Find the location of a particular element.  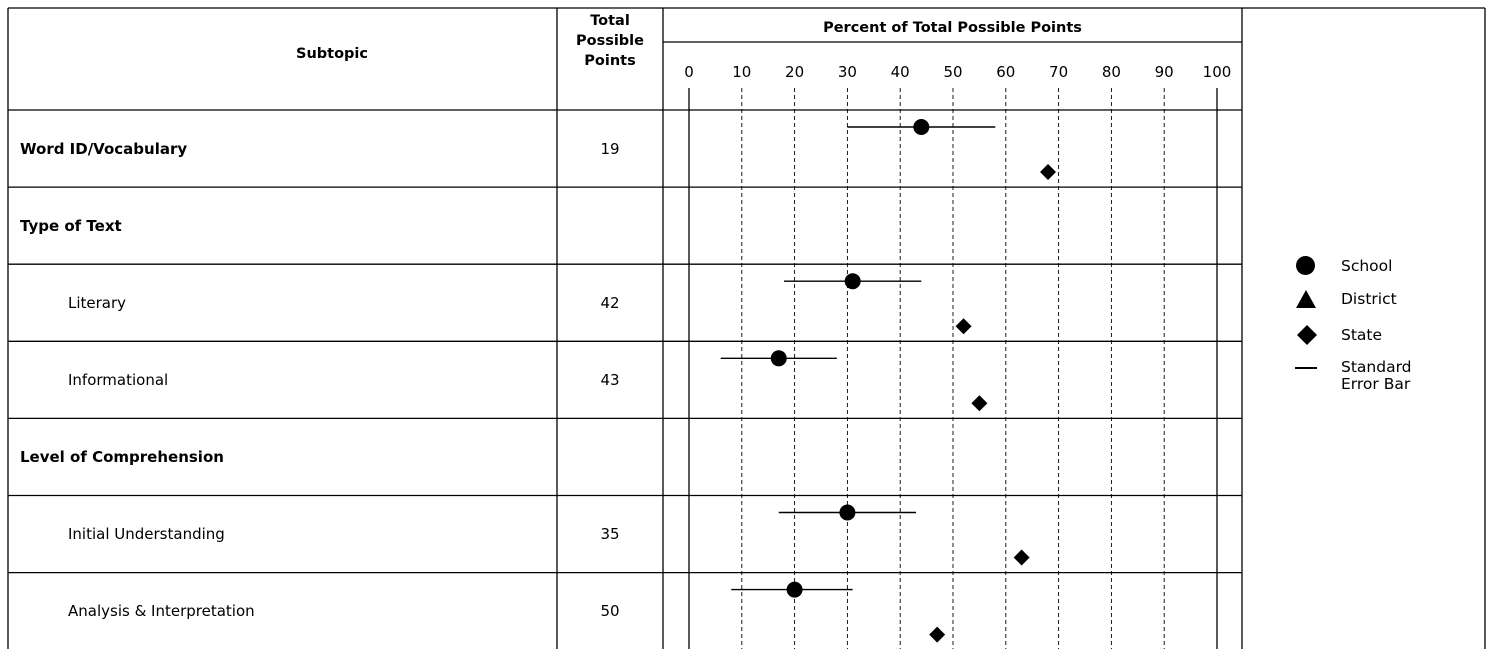

percent-title: Percent of Total Possible Points is located at coordinates (952, 28).